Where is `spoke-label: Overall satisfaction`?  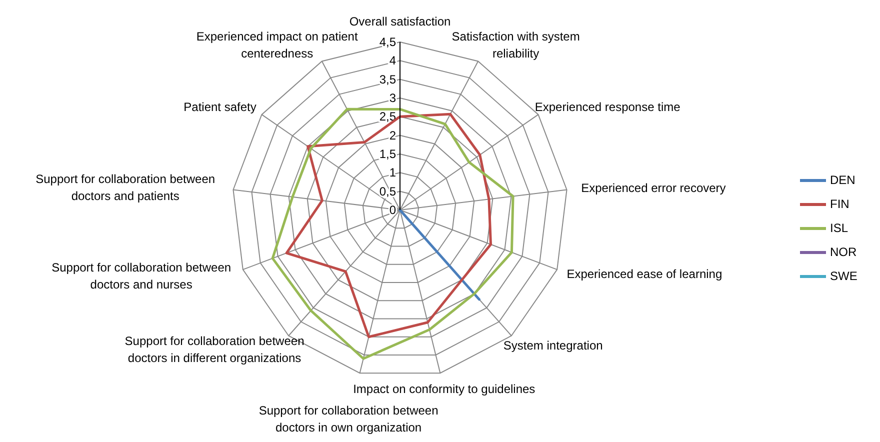
spoke-label: Overall satisfaction is located at coordinates (400, 21).